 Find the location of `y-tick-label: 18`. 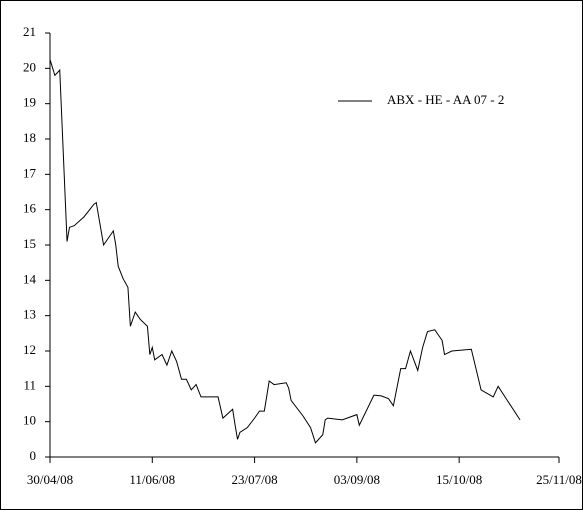

y-tick-label: 18 is located at coordinates (29, 137).